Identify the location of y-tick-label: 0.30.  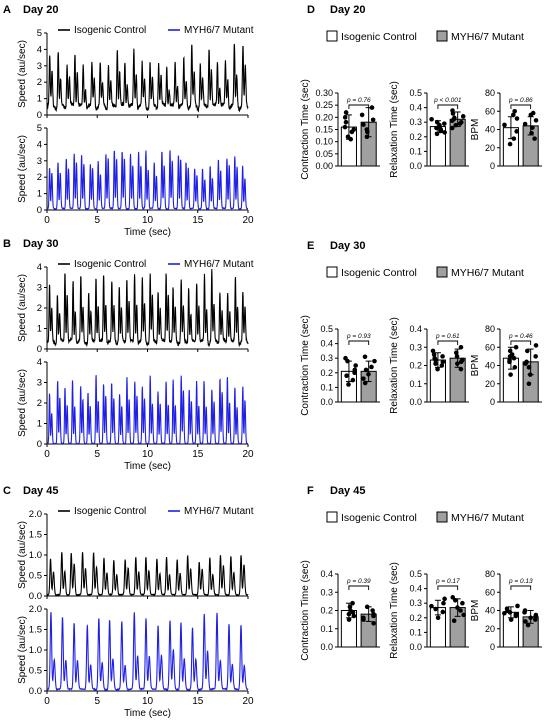
(324, 93).